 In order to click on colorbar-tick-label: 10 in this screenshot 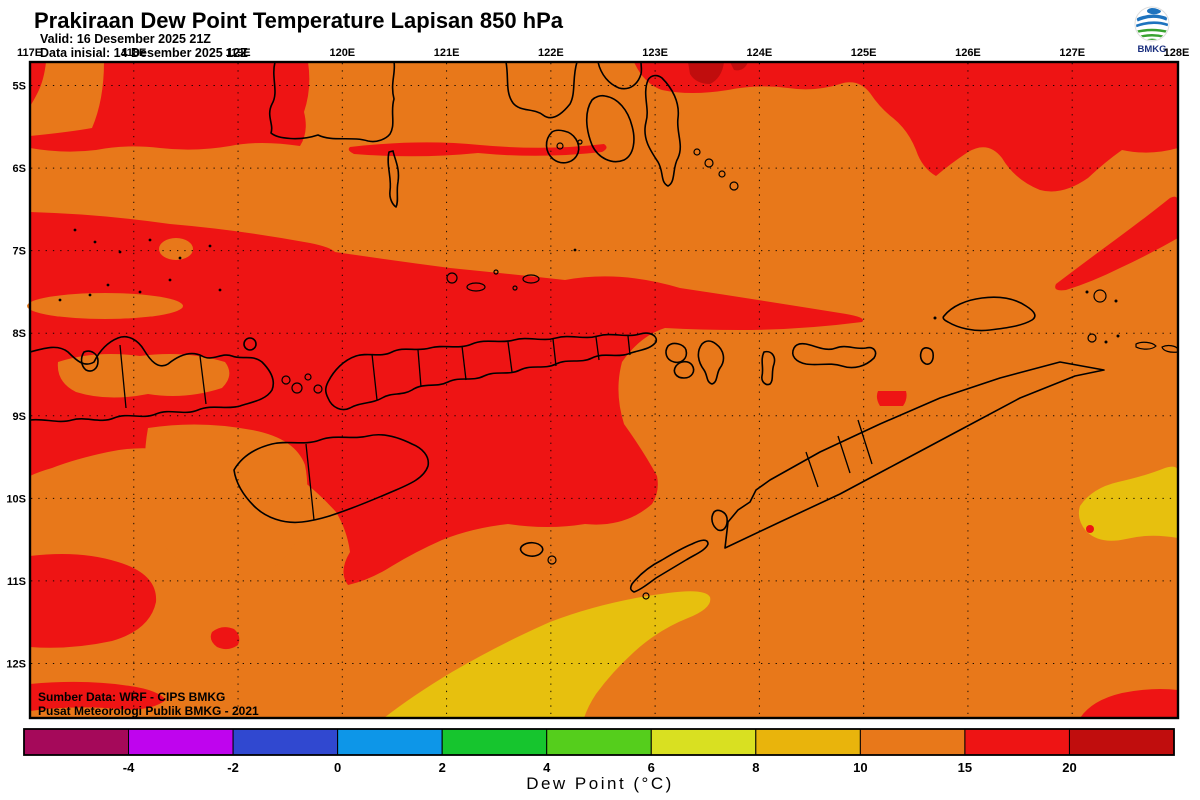, I will do `click(860, 767)`.